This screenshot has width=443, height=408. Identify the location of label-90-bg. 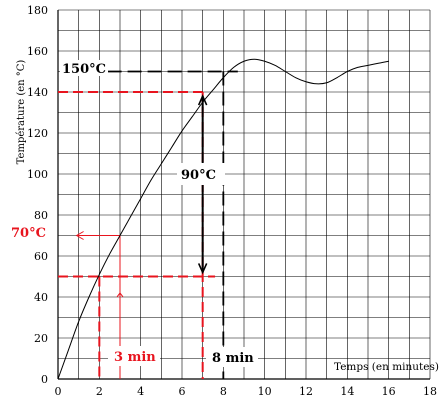
(201, 174).